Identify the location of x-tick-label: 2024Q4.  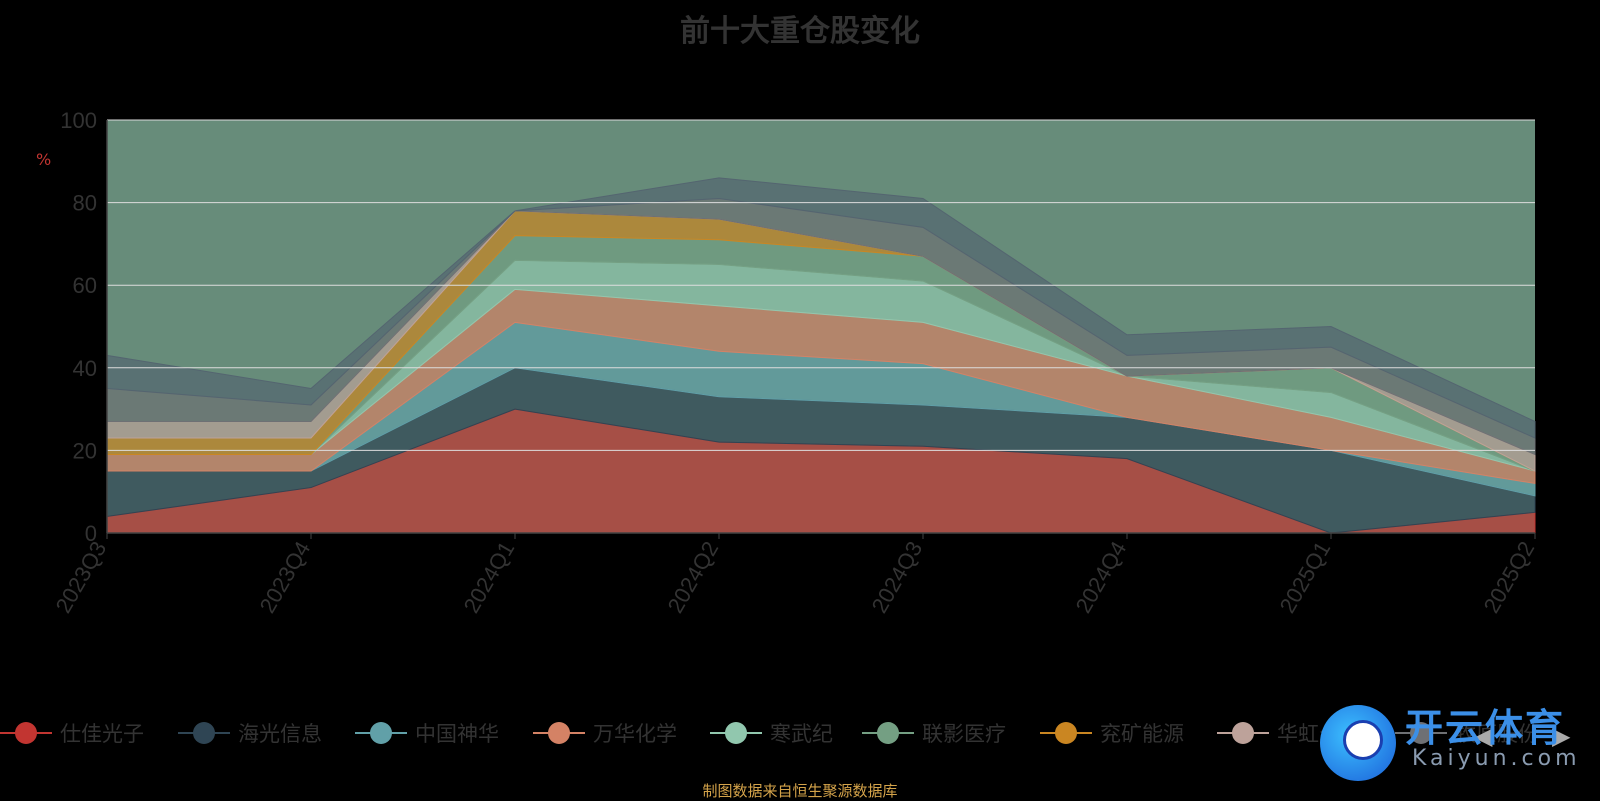
(1101, 577).